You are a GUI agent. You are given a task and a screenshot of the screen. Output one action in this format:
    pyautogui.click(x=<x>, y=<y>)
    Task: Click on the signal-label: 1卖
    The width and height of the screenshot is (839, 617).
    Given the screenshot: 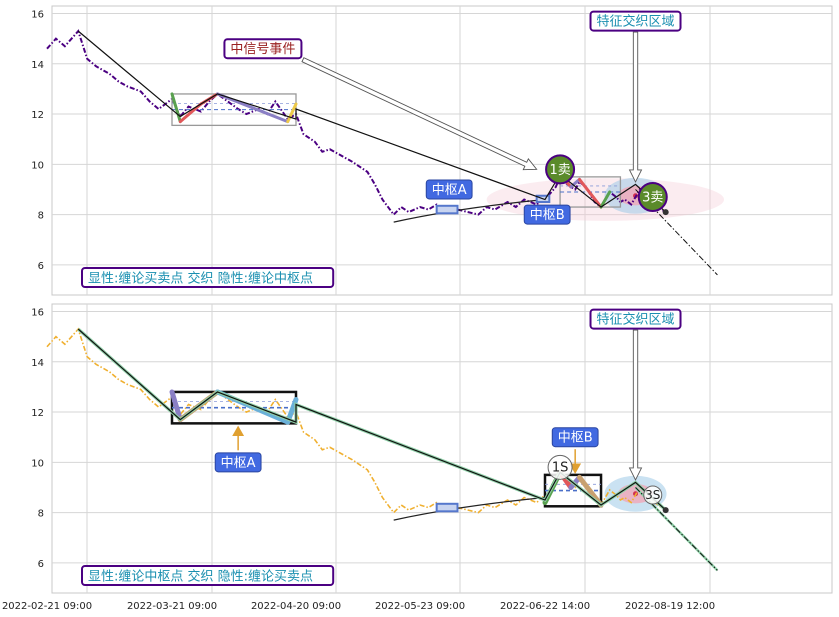 What is the action you would take?
    pyautogui.click(x=559, y=170)
    